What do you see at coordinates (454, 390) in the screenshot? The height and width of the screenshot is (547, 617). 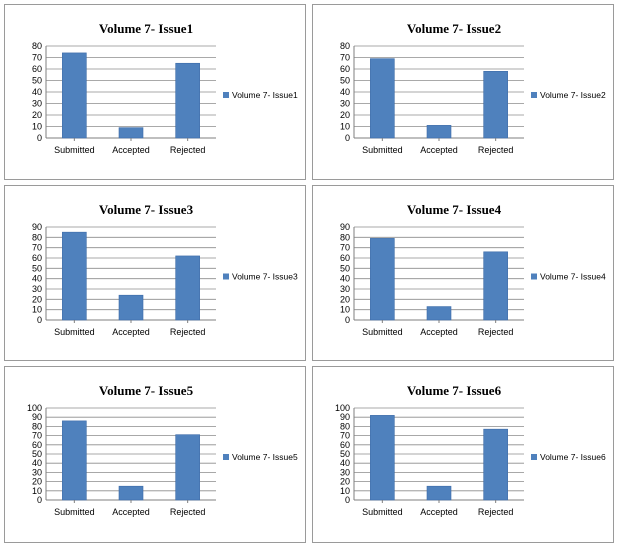 I see `chart-title: Volume 7- Issue6` at bounding box center [454, 390].